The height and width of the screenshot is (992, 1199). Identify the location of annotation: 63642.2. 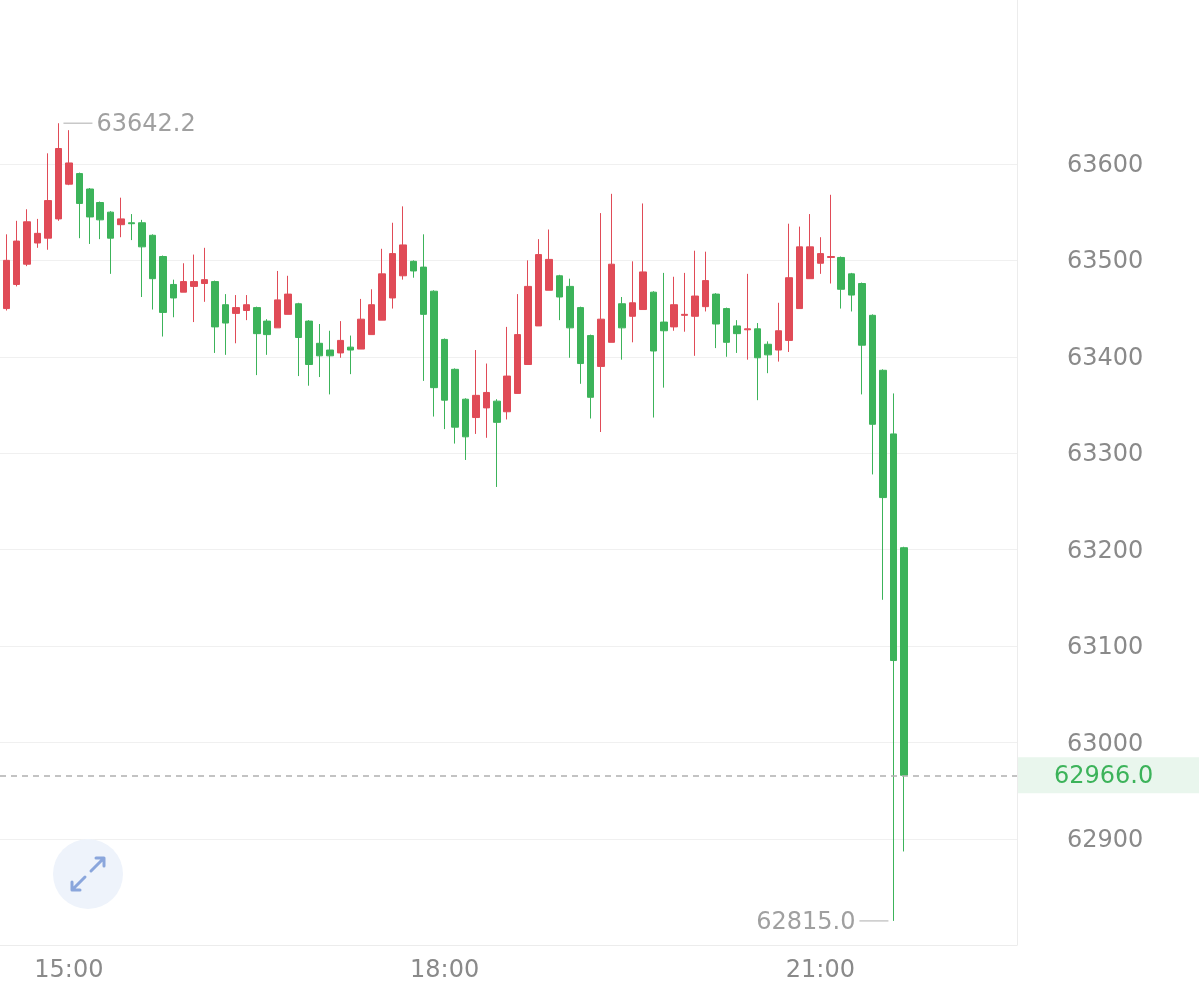
(146, 123).